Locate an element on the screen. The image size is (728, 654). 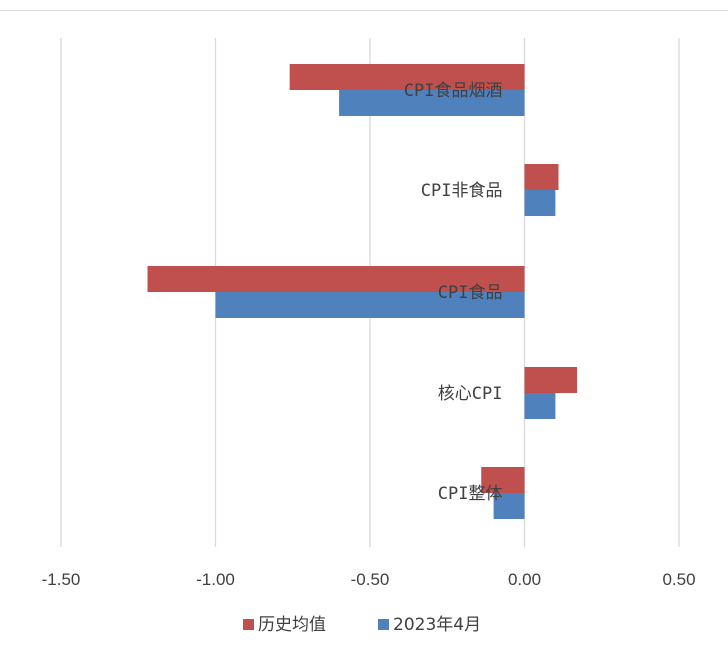
x-tick-label: -0.50 is located at coordinates (370, 579).